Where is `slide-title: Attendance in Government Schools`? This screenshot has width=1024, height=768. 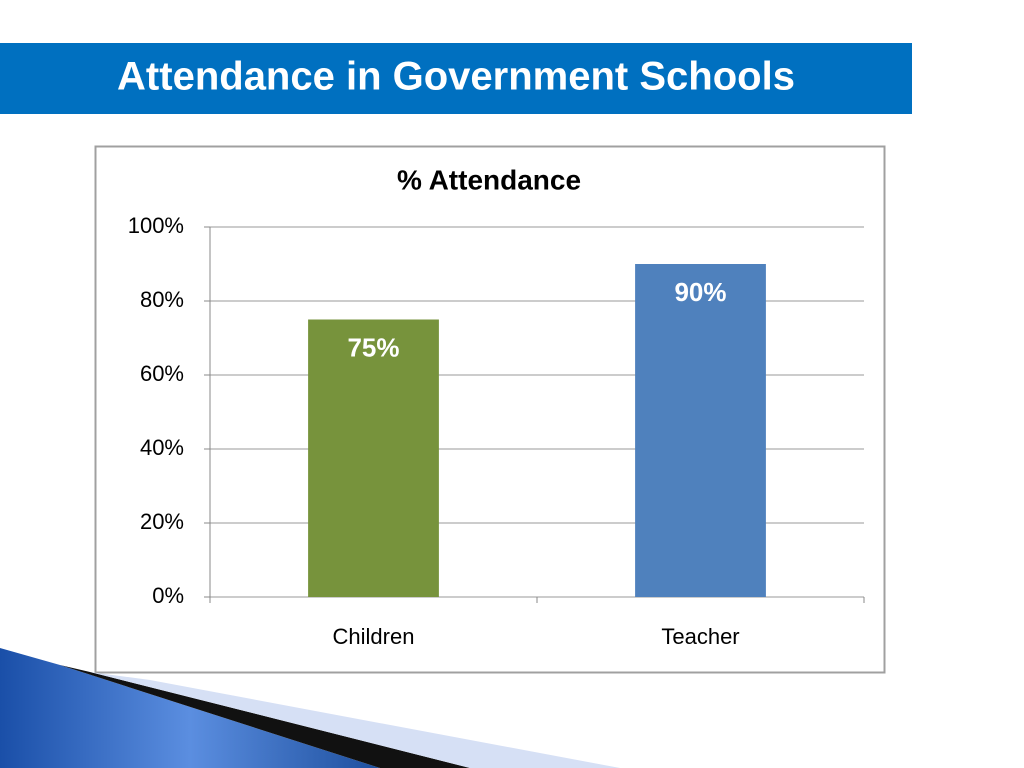
slide-title: Attendance in Government Schools is located at coordinates (456, 77).